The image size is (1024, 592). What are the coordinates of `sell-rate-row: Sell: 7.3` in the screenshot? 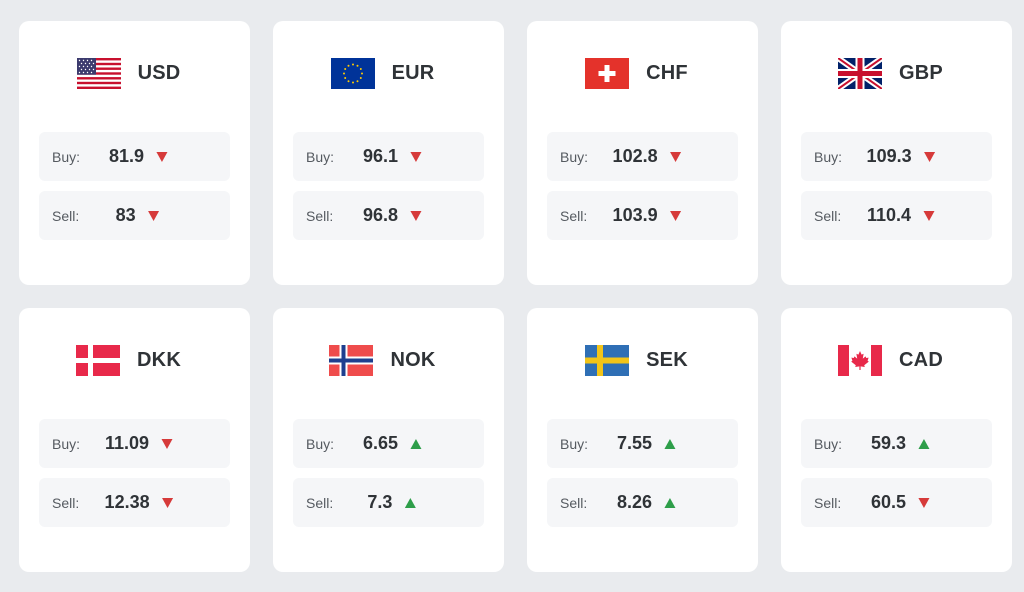 It's located at (388, 502).